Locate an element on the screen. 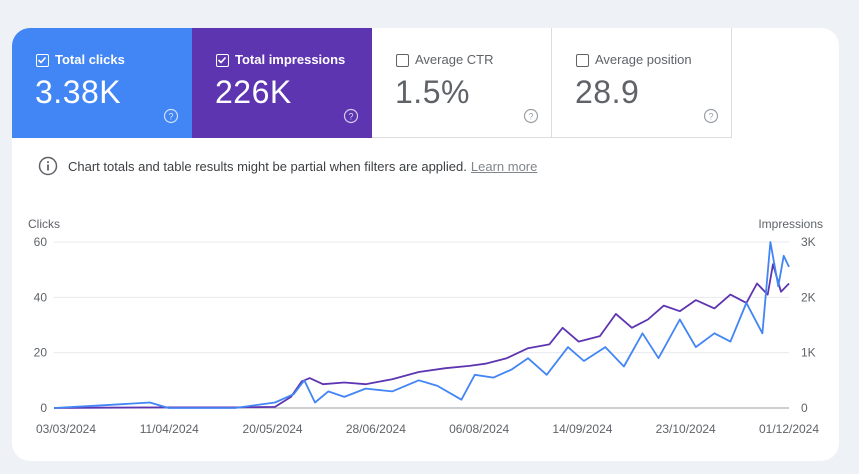  learn-more-link: Learn more is located at coordinates (504, 166).